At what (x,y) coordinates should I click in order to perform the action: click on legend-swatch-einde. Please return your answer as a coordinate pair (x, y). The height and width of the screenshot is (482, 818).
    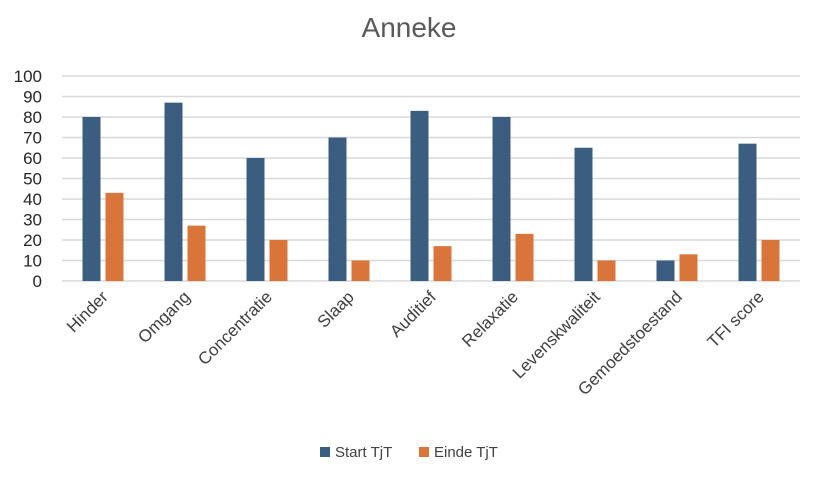
    Looking at the image, I should click on (424, 452).